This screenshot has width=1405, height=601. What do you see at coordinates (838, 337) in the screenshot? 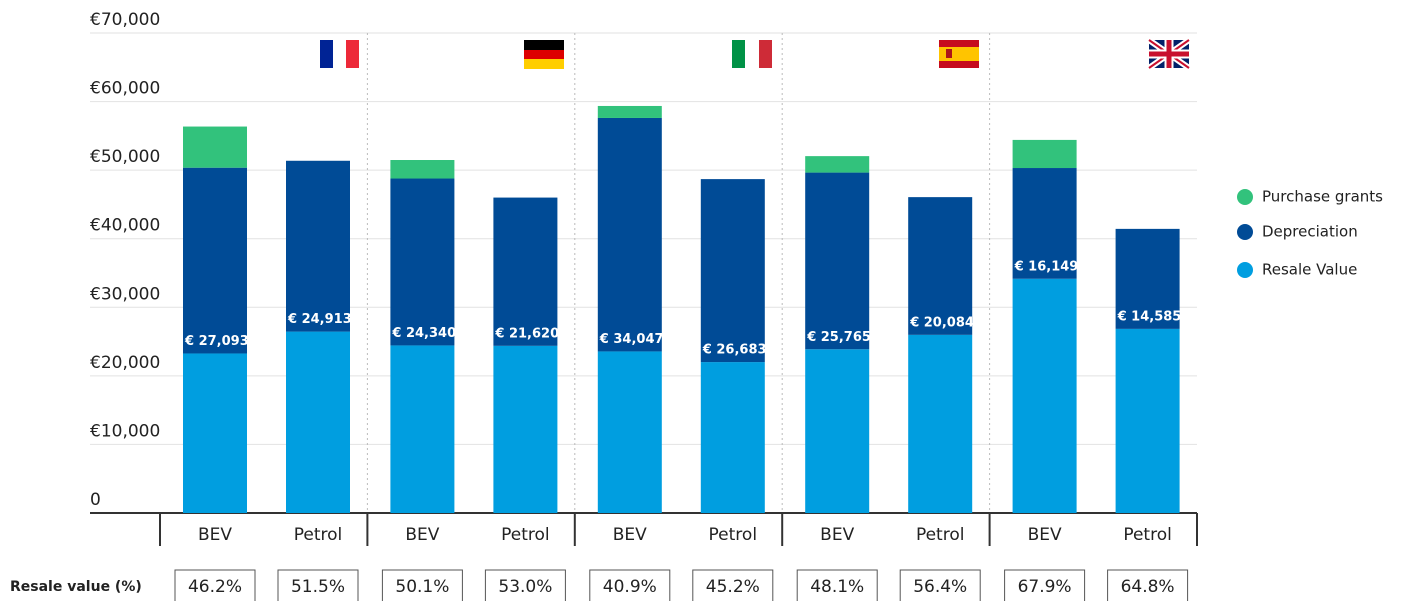
I see `value-label: € 25,765` at bounding box center [838, 337].